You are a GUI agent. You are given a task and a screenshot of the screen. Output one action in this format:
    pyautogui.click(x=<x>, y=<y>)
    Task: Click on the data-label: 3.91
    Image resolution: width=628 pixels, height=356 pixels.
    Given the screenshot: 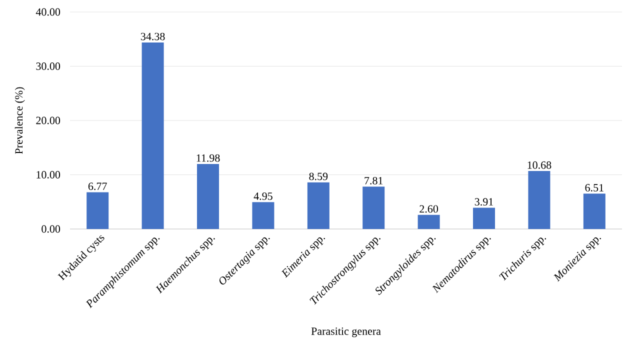 What is the action you would take?
    pyautogui.click(x=483, y=202)
    